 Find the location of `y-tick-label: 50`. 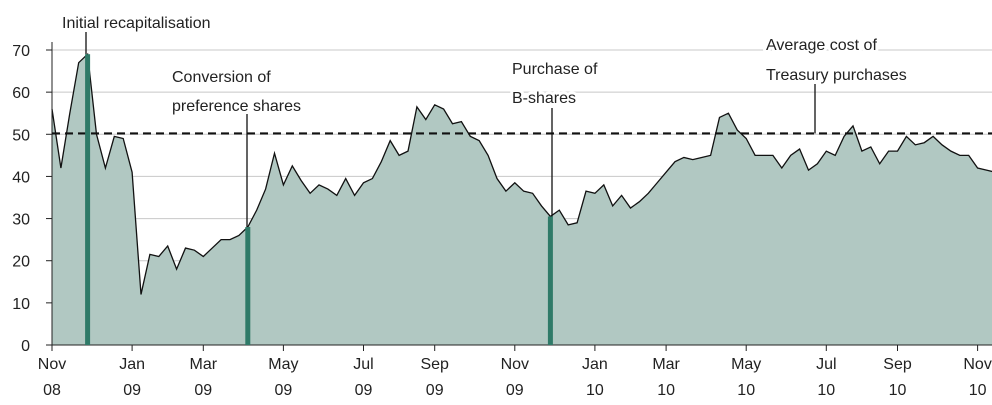

y-tick-label: 50 is located at coordinates (21, 135).